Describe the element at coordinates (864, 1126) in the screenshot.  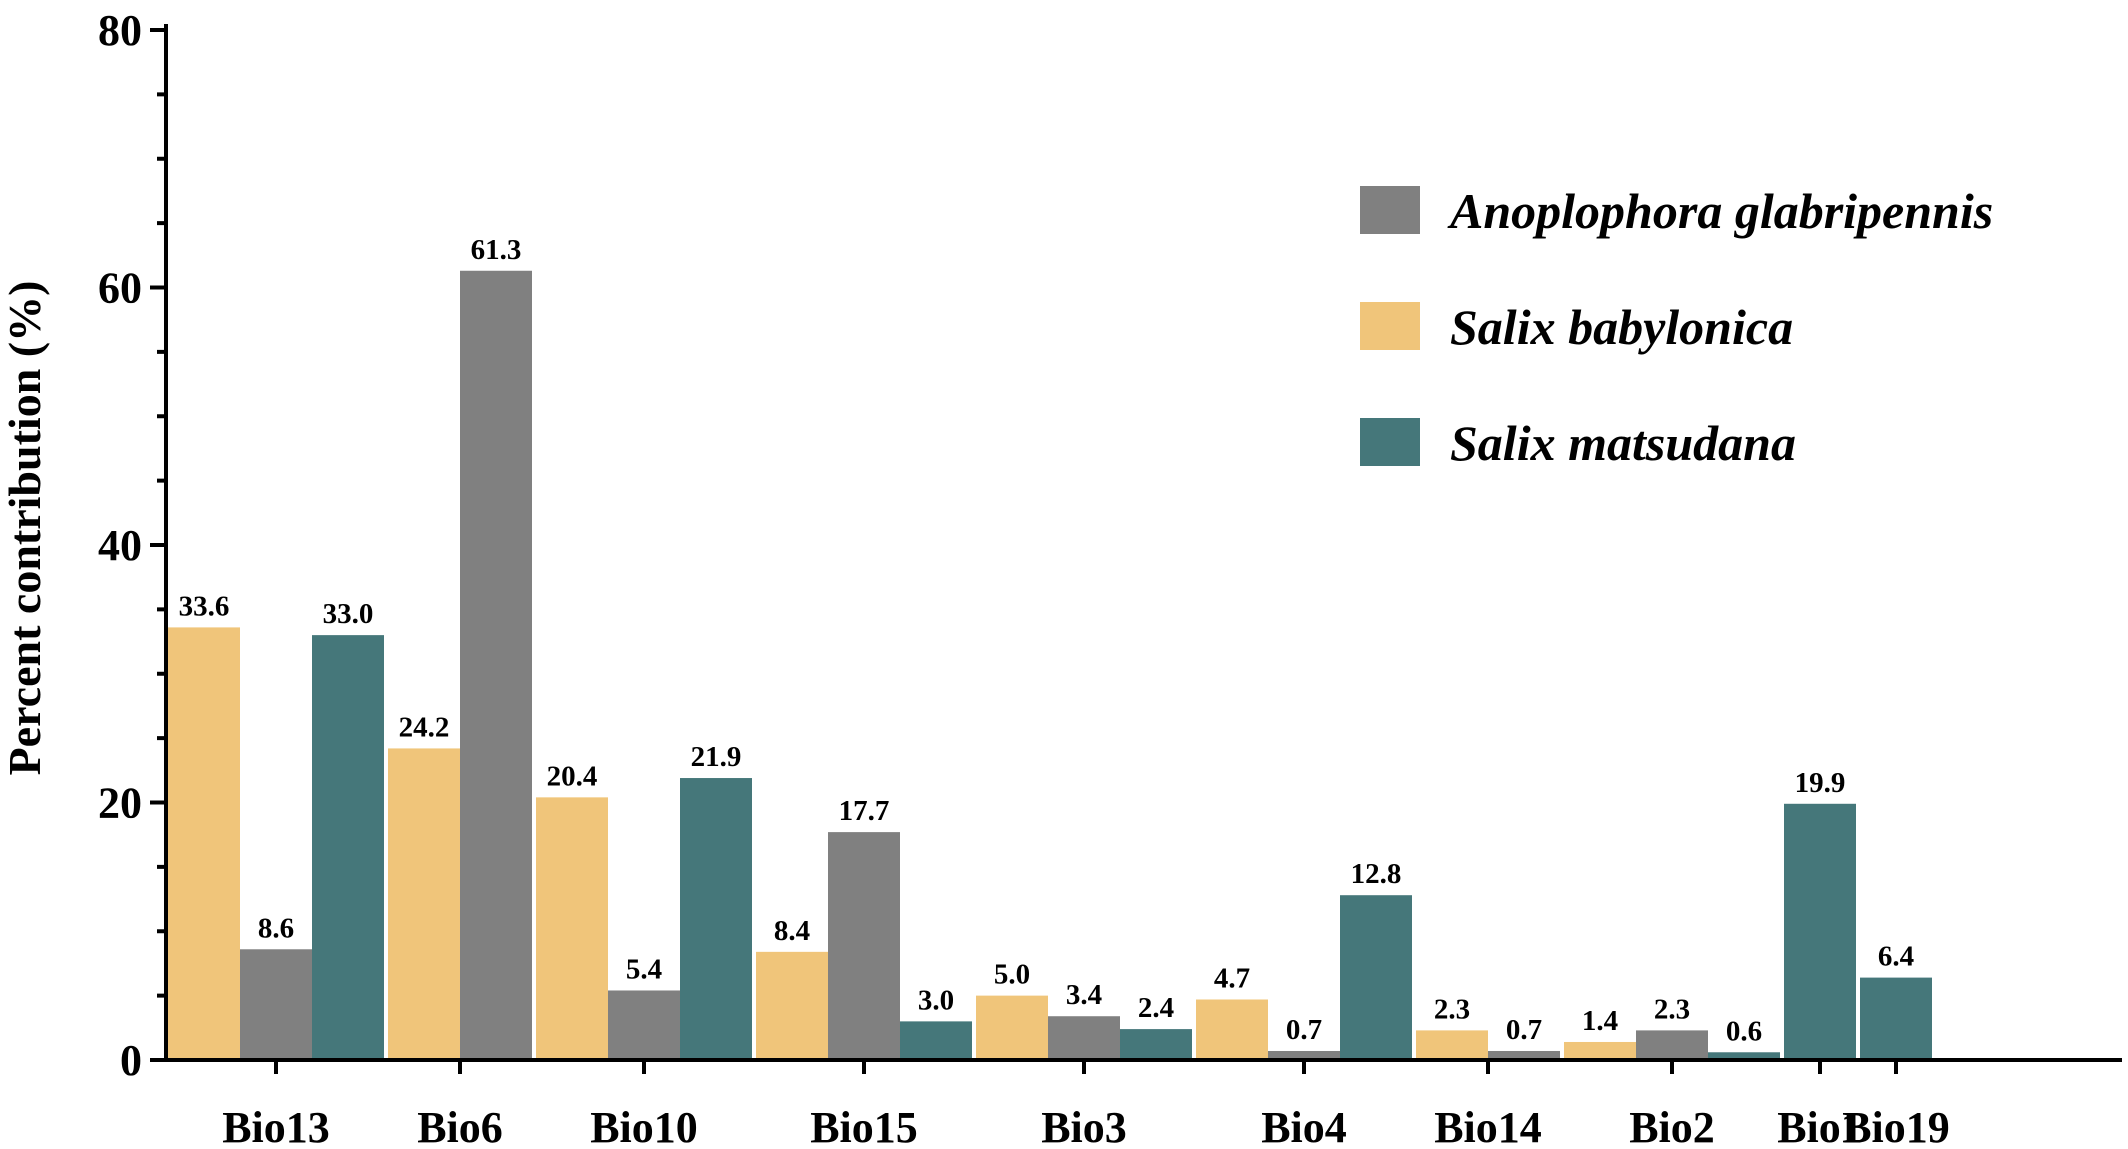
I see `x-tick-label-bio15: Bio15` at that location.